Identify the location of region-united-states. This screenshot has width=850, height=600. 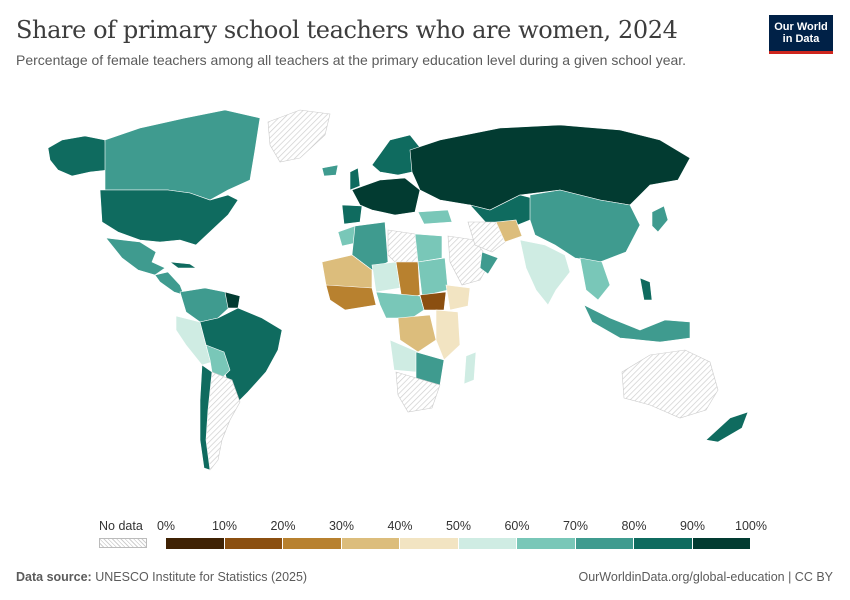
(169, 217).